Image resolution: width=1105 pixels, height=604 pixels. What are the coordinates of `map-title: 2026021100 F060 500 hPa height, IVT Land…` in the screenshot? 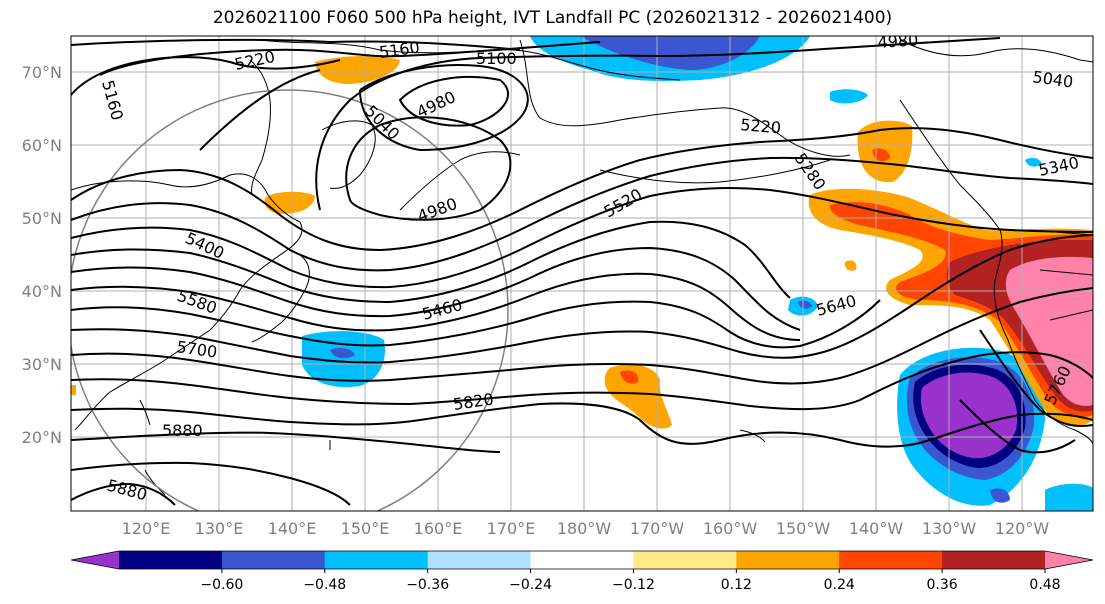 It's located at (552, 18).